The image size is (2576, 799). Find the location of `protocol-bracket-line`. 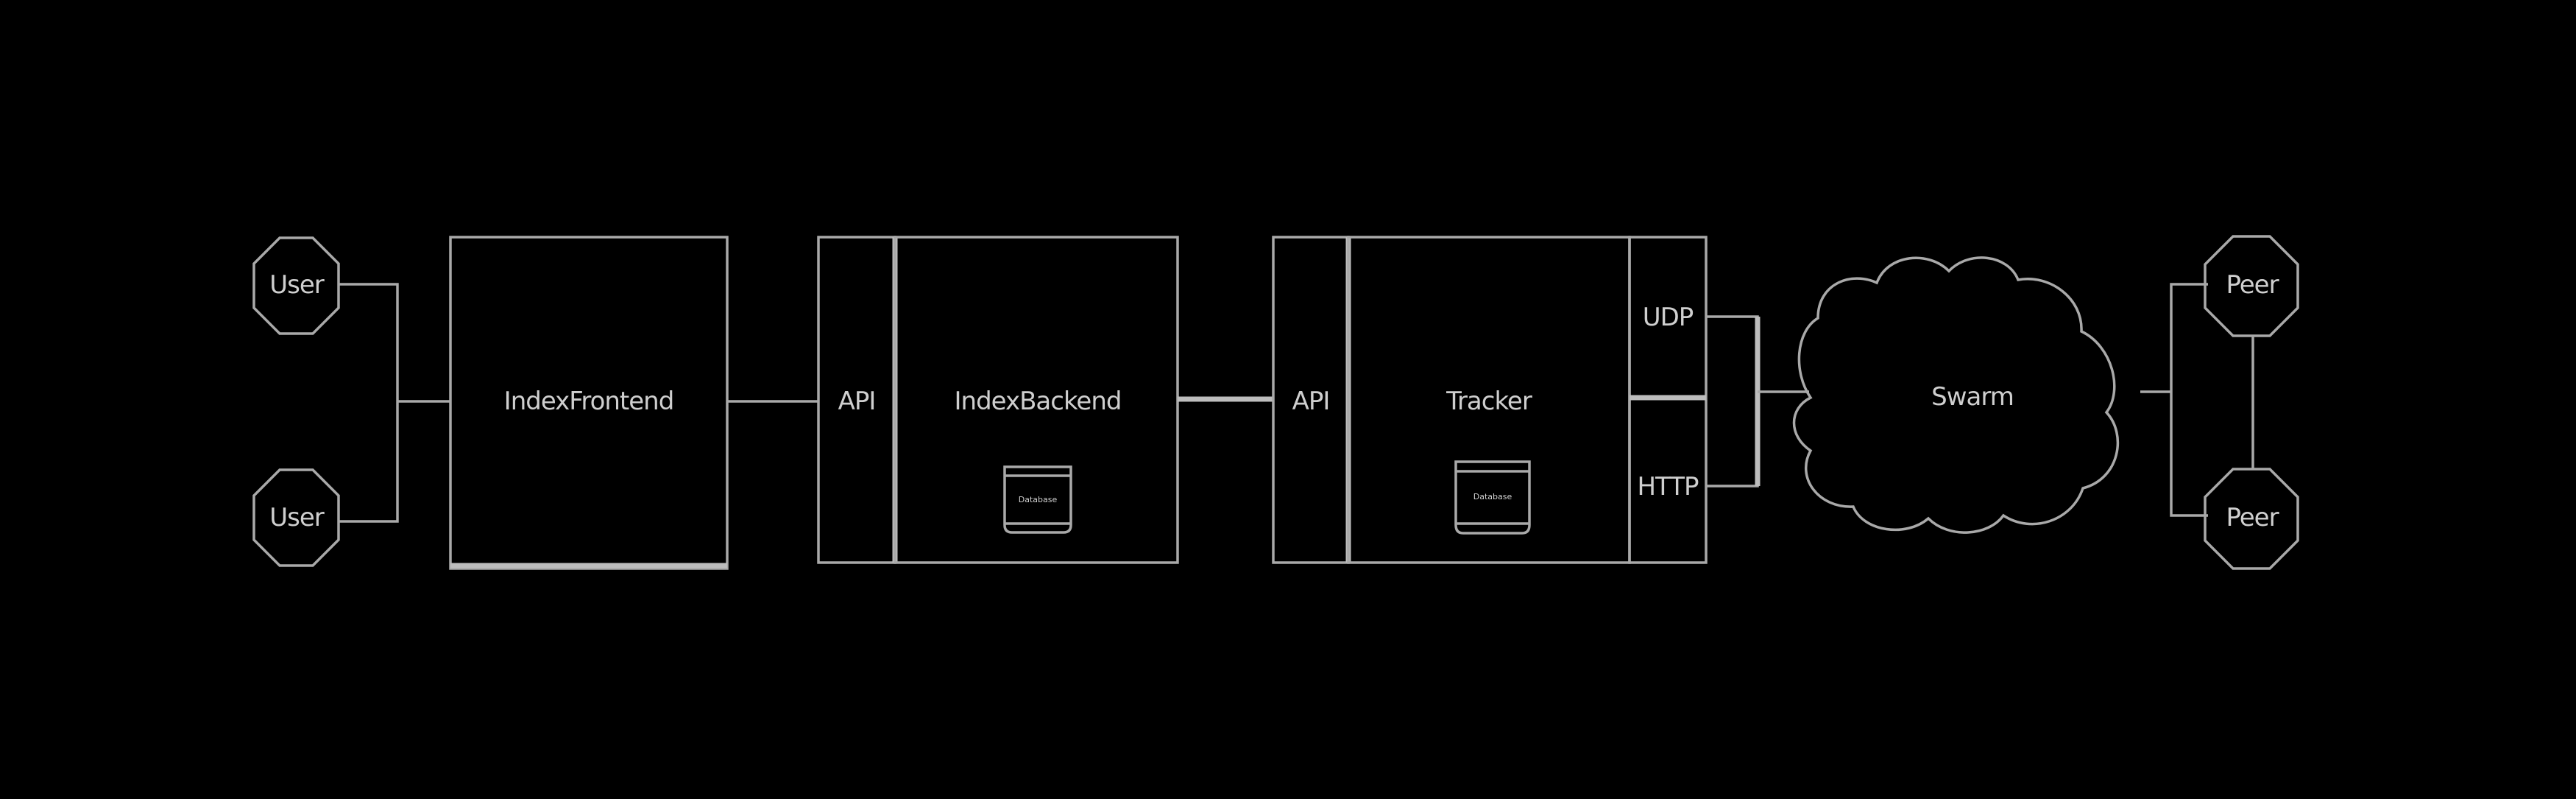

protocol-bracket-line is located at coordinates (1732, 402).